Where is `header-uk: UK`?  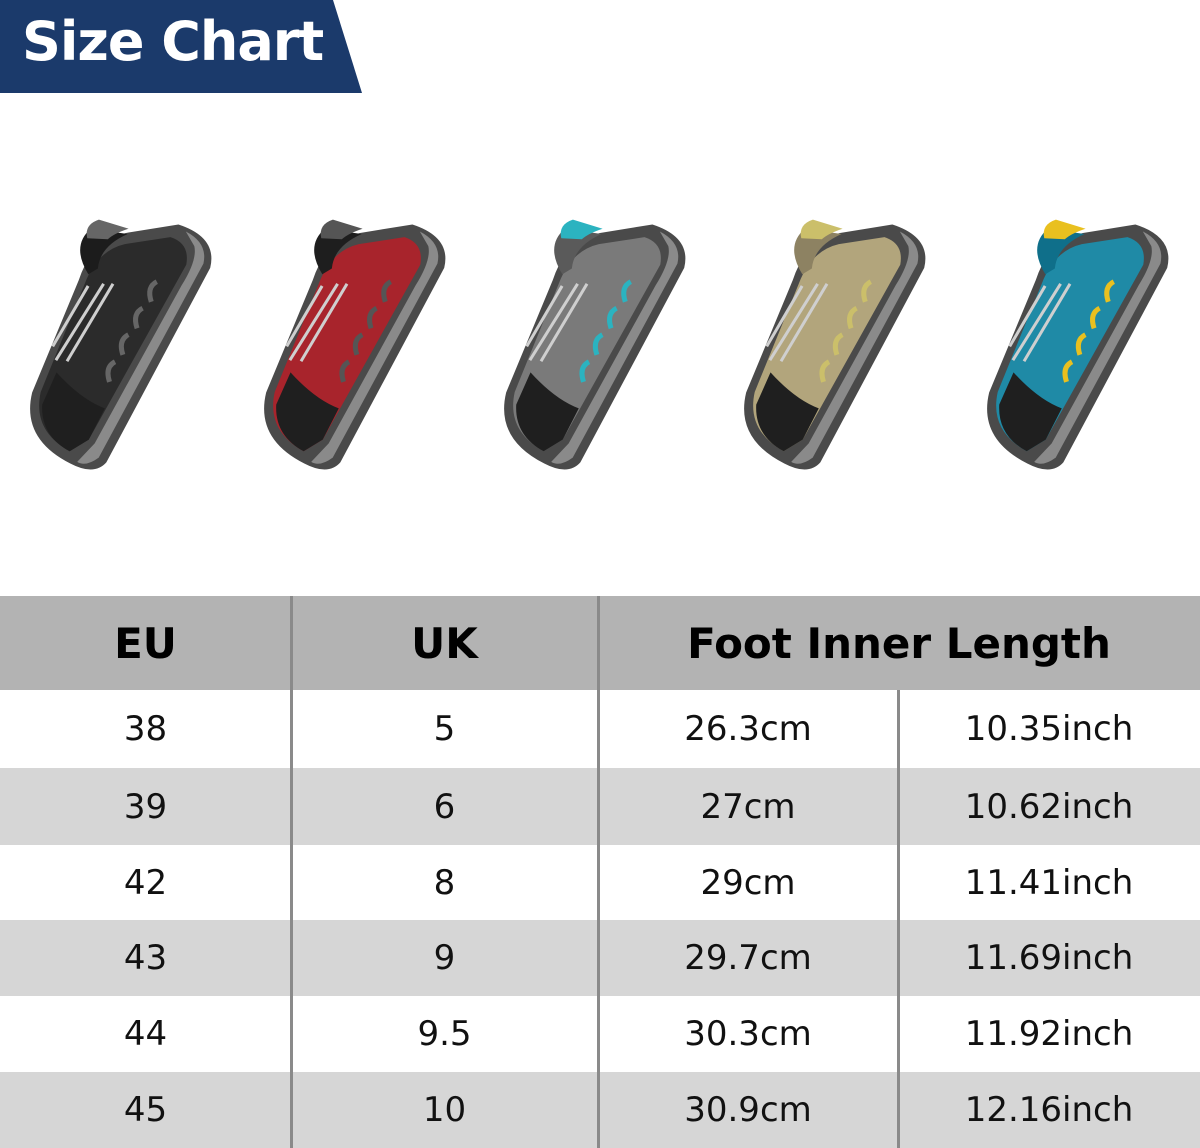 header-uk: UK is located at coordinates (444, 643).